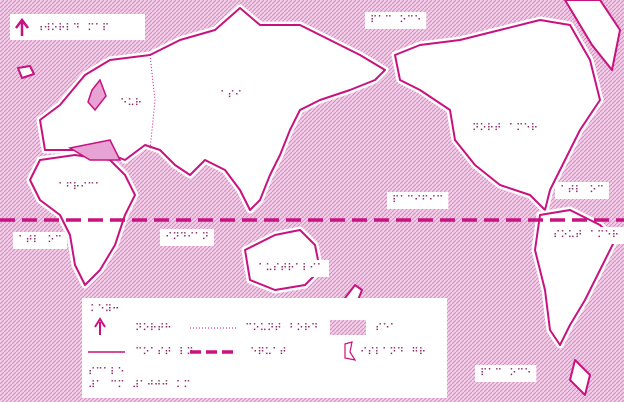 The height and width of the screenshot is (402, 624). What do you see at coordinates (106, 372) in the screenshot?
I see `legend-scale-title: ⠎⠉⠁⠇⠑` at bounding box center [106, 372].